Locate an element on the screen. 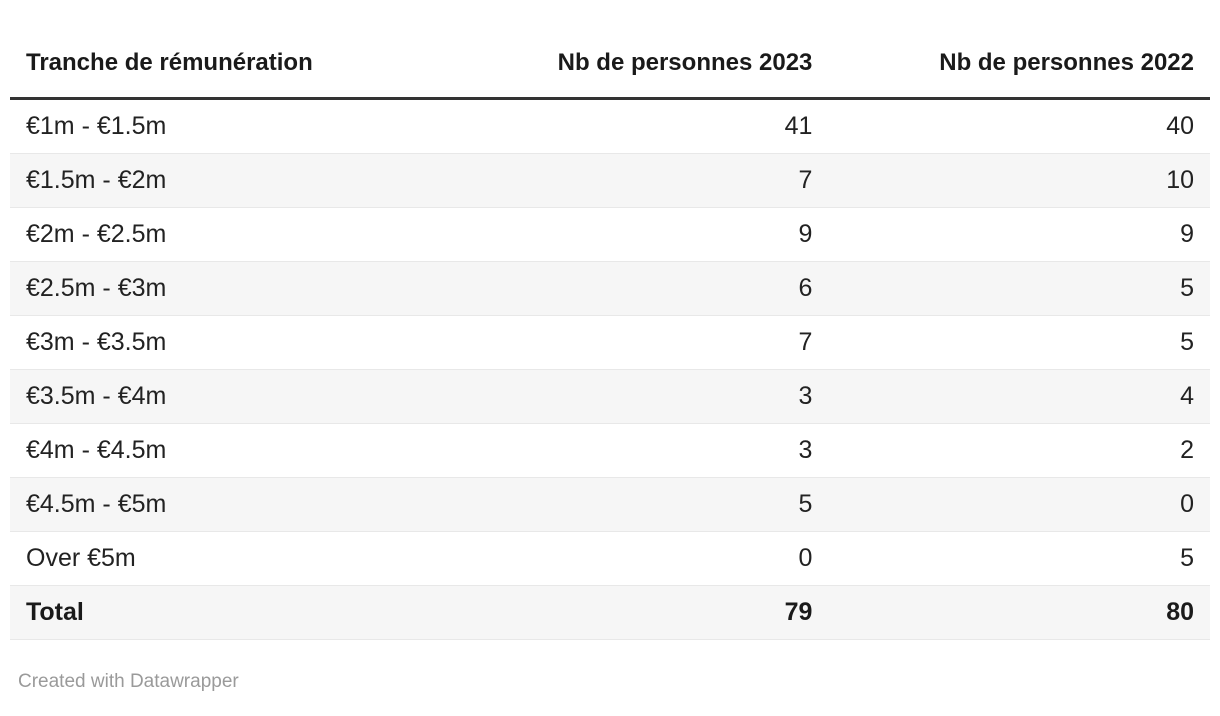  cell-tranche: €4m - €4.5m is located at coordinates (245, 450).